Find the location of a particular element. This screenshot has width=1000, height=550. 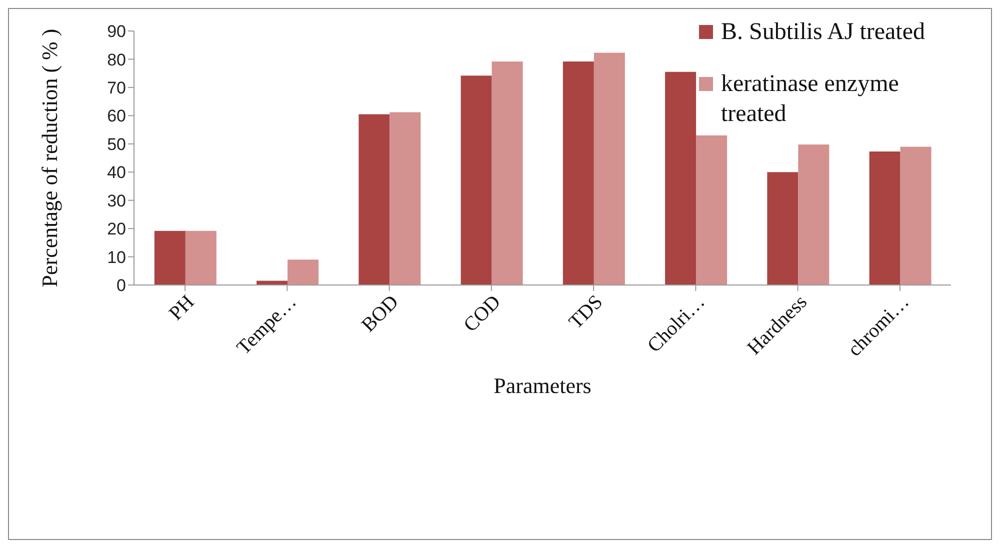

y-tick-label: 90 is located at coordinates (116, 32).